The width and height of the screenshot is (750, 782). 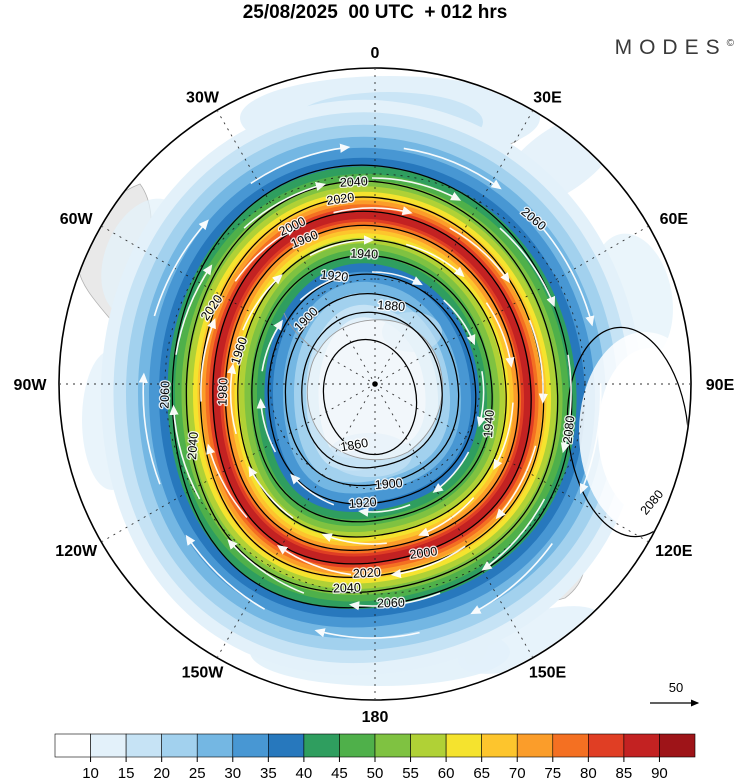 I want to click on colorbar-tick-label: 80, so click(x=588, y=773).